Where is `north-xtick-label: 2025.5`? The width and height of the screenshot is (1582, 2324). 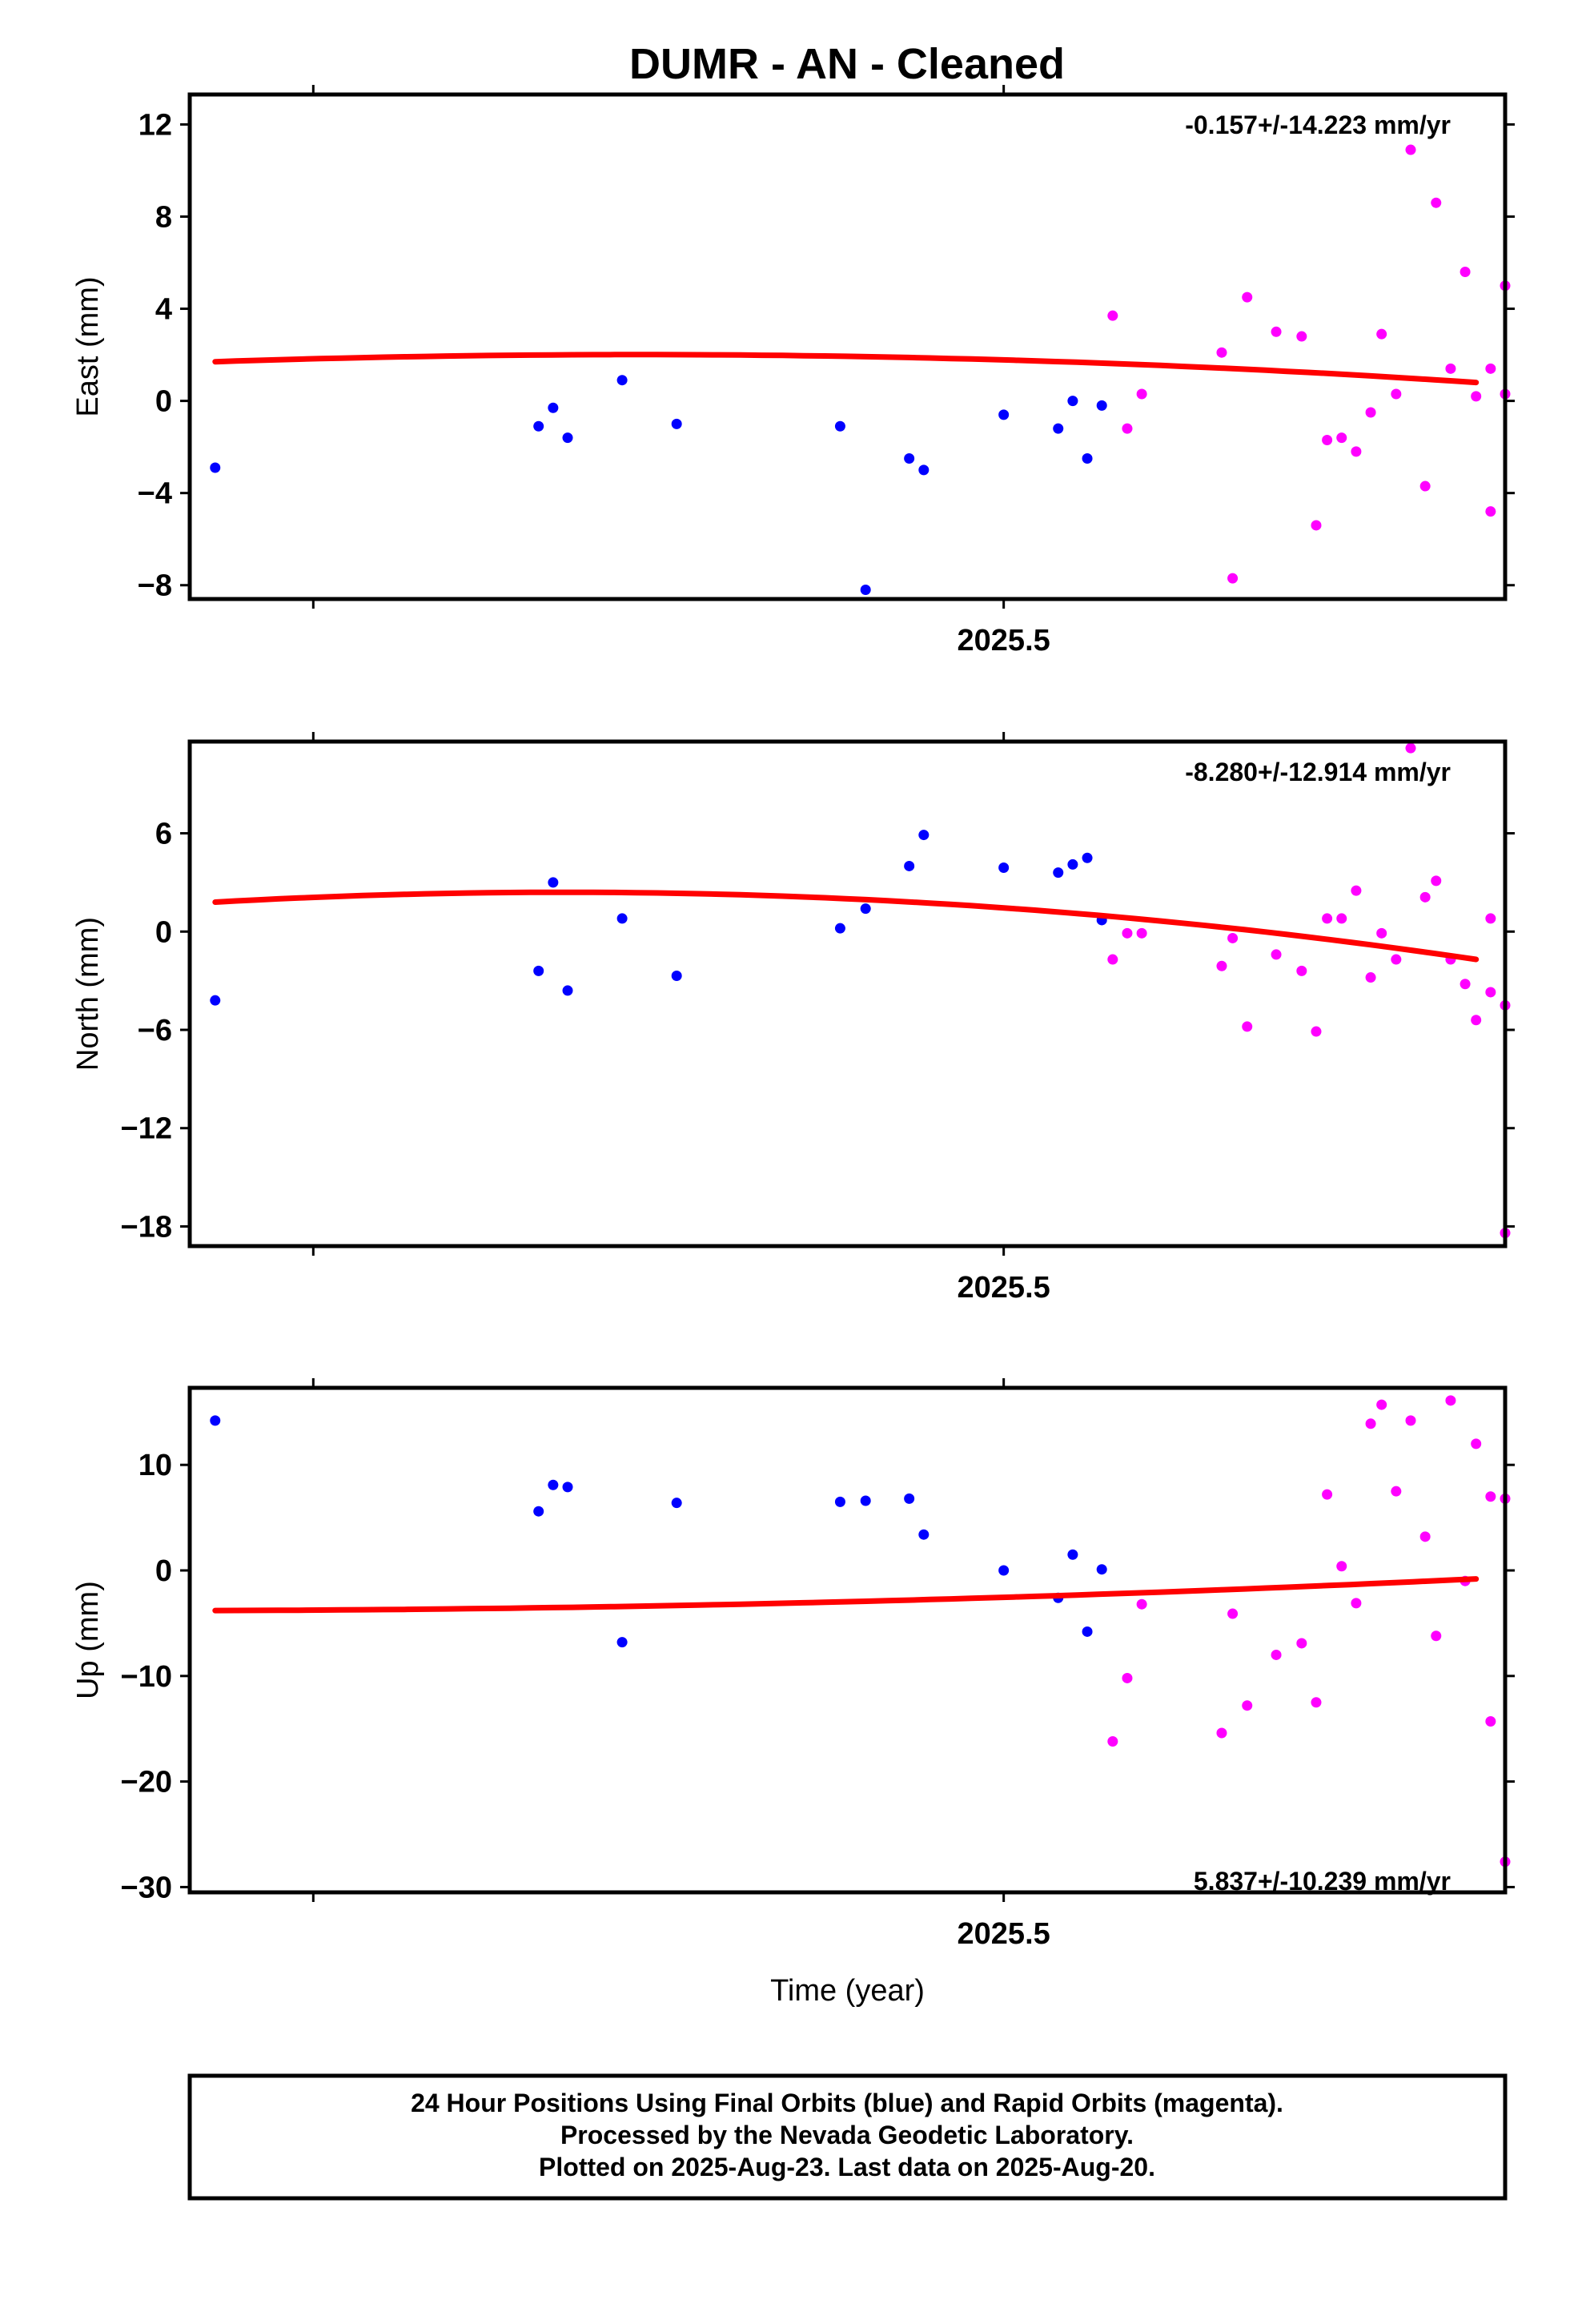 north-xtick-label: 2025.5 is located at coordinates (1004, 1288).